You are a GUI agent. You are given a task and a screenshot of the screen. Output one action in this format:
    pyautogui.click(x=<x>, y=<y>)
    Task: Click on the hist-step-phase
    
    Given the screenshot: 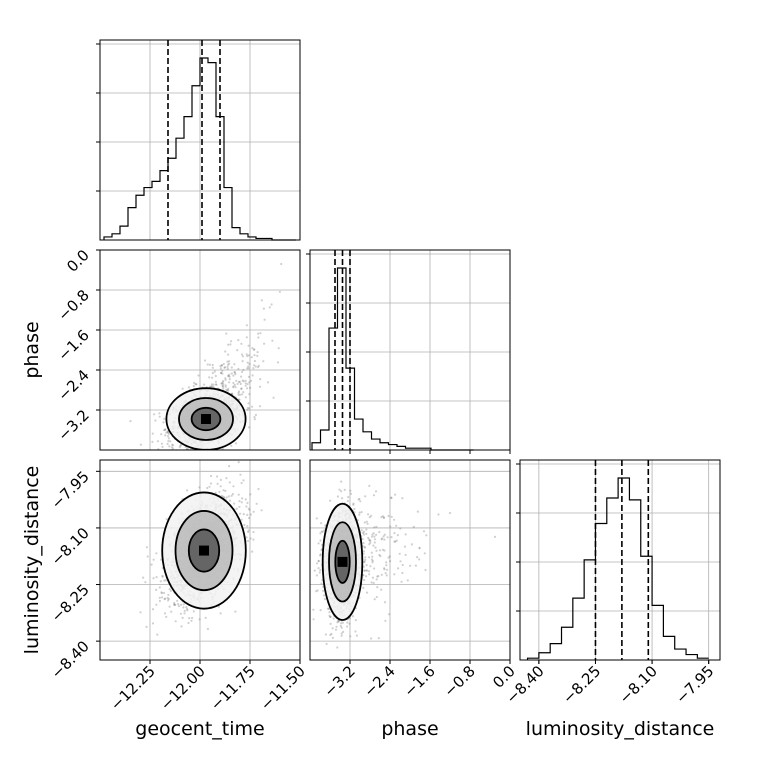 What is the action you would take?
    pyautogui.click(x=392, y=359)
    